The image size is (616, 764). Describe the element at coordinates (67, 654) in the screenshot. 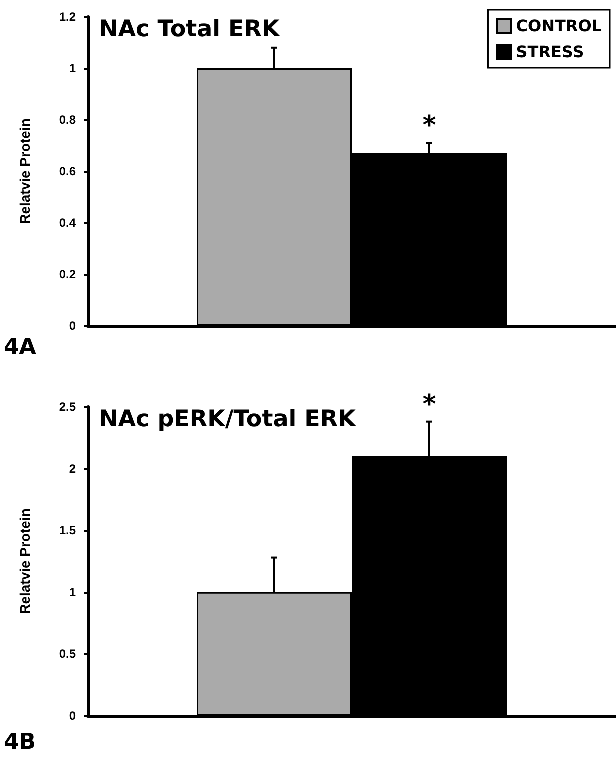

I see `y-tick-label: 0.5` at that location.